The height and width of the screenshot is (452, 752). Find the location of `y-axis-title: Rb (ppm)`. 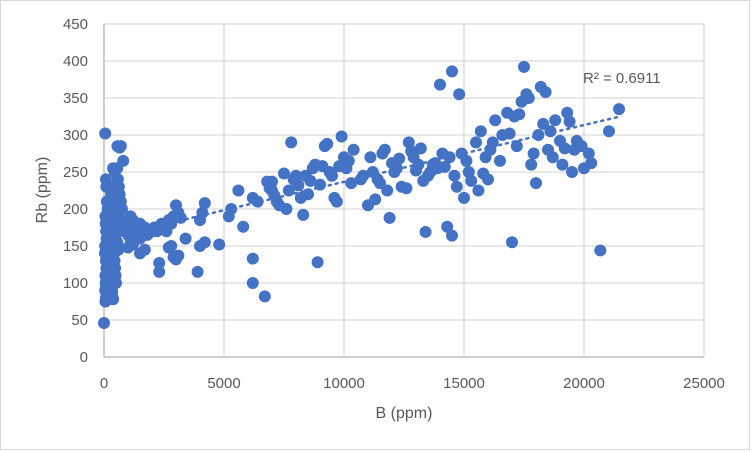

y-axis-title: Rb (ppm) is located at coordinates (42, 190).